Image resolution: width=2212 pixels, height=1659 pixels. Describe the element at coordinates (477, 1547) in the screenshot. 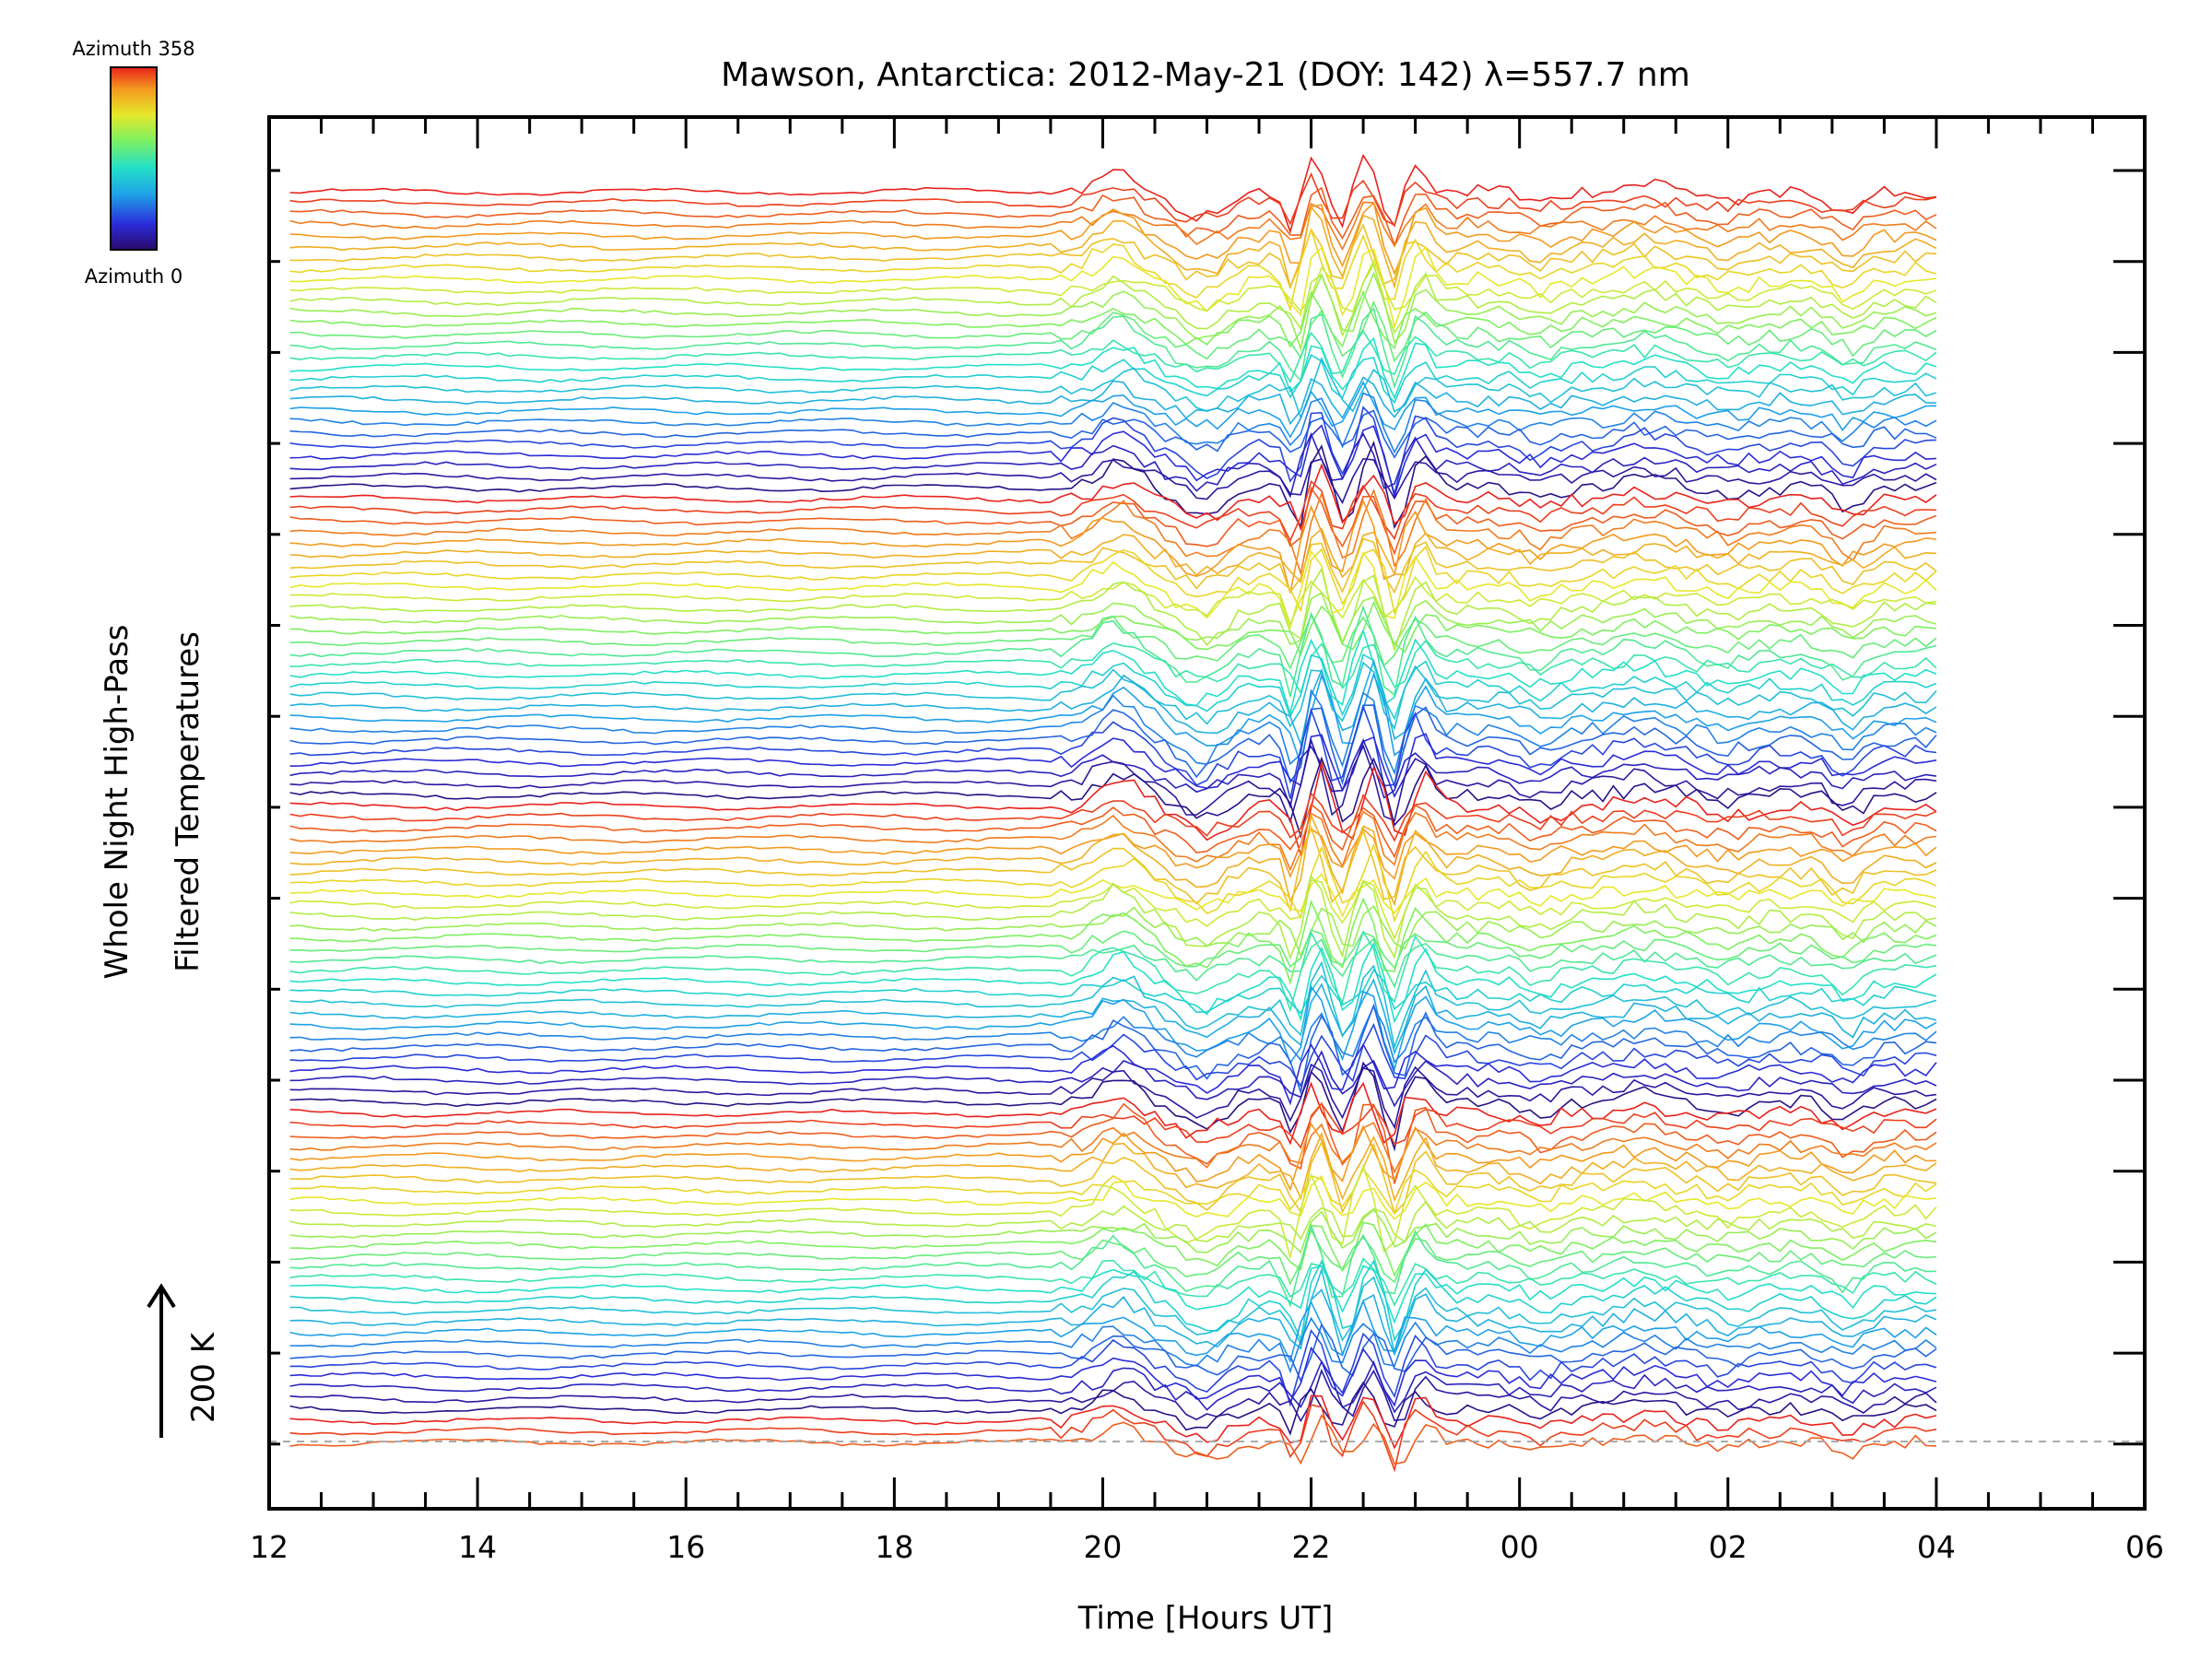

I see `x-tick-label: 14` at that location.